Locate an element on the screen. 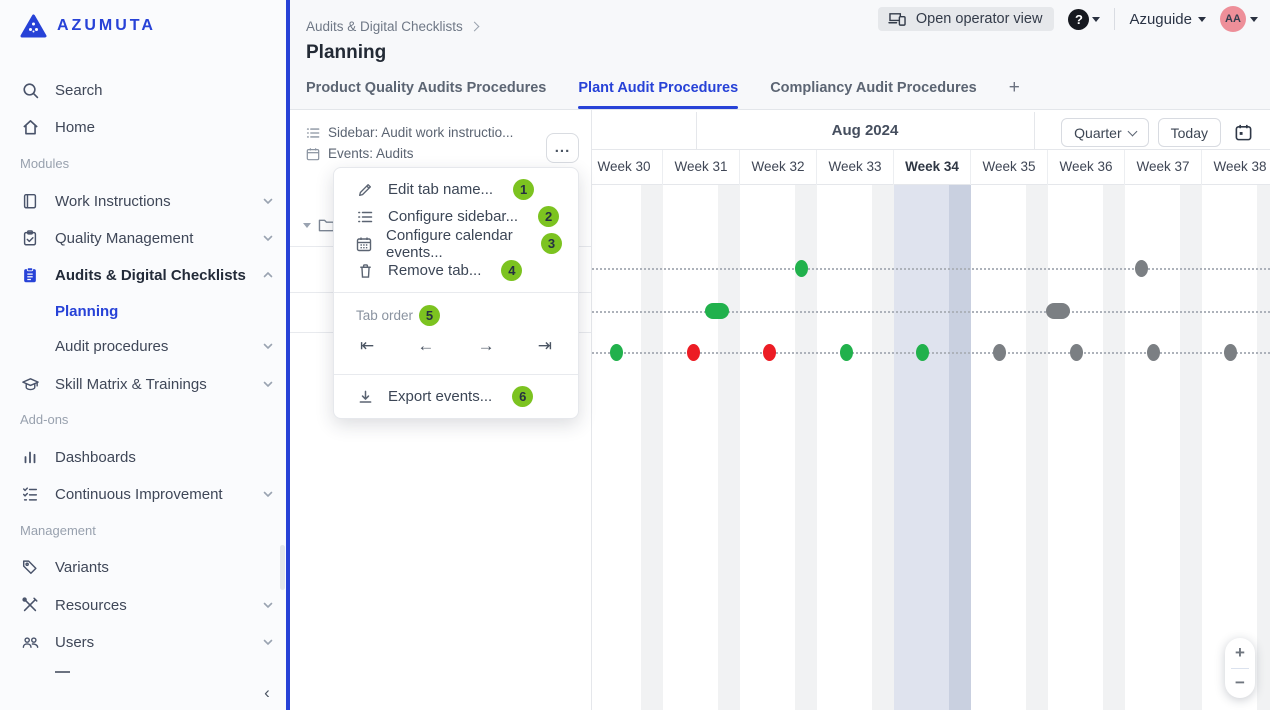 The height and width of the screenshot is (710, 1270). today-button: Today is located at coordinates (1189, 132).